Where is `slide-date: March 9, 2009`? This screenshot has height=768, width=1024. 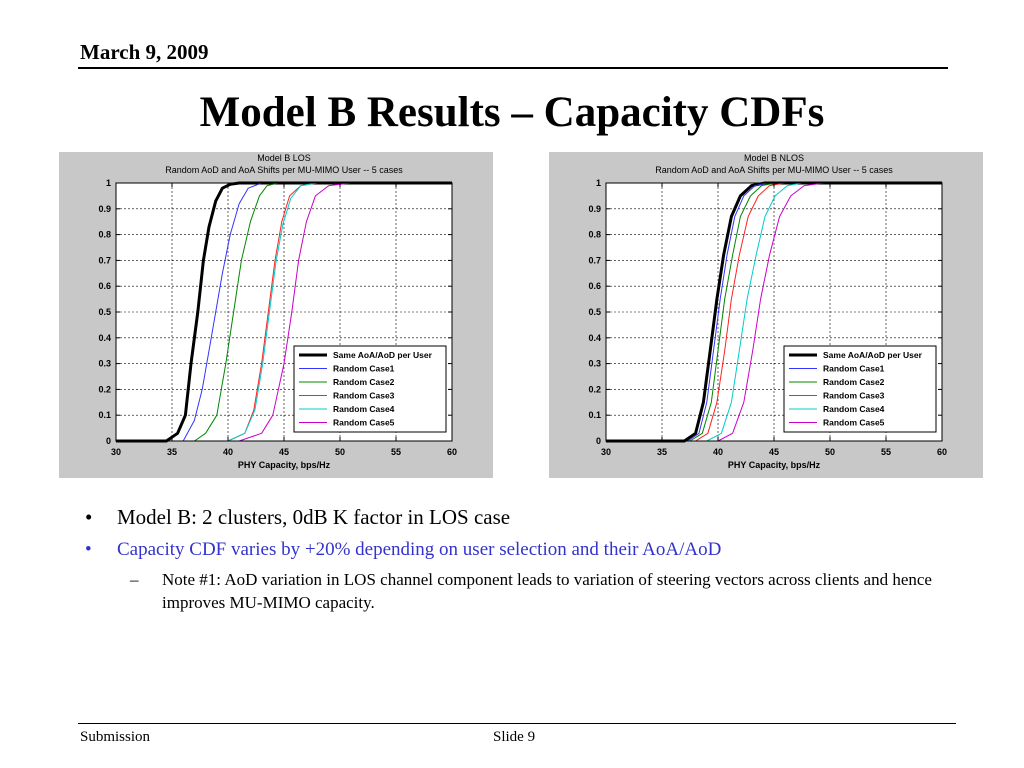
slide-date: March 9, 2009 is located at coordinates (144, 52).